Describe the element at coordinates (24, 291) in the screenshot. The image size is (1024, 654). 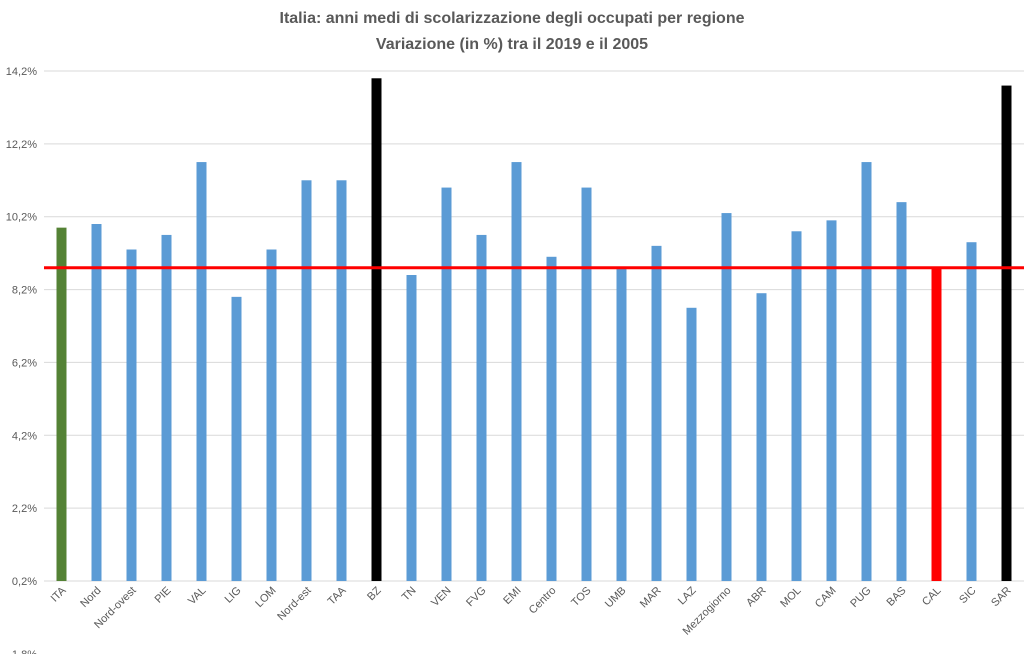
I see `y-tick-label: 8,2%` at that location.